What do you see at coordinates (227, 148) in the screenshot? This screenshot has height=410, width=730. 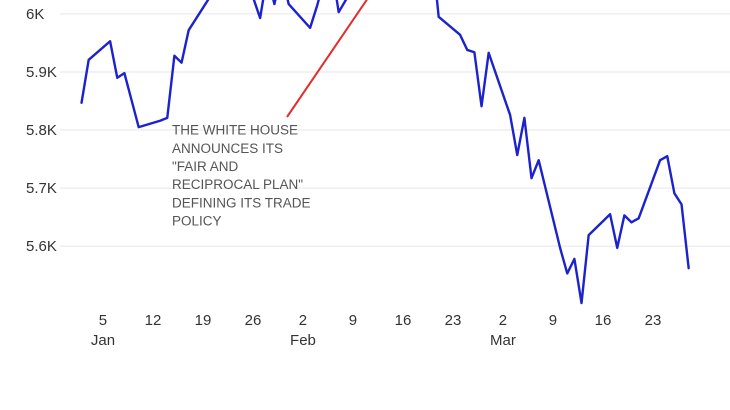 I see `annotation-text: ANNOUNCES ITS` at bounding box center [227, 148].